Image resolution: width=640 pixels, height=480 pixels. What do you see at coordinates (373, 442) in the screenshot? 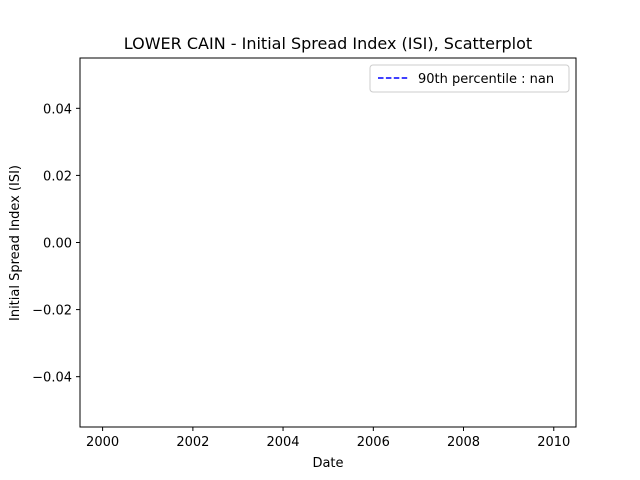
I see `x-tick-label: 2006` at bounding box center [373, 442].